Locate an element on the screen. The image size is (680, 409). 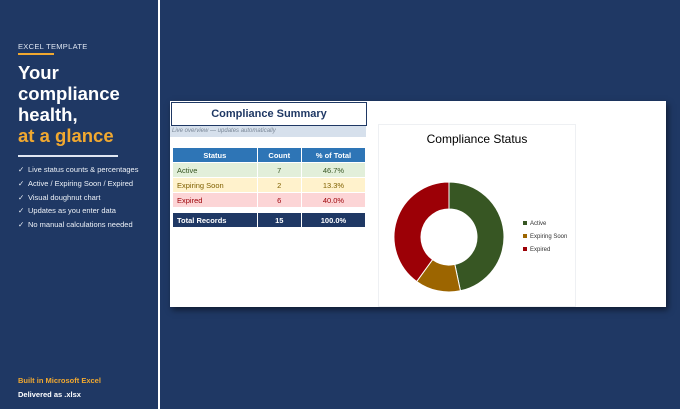
doughnut-chart is located at coordinates (449, 237).